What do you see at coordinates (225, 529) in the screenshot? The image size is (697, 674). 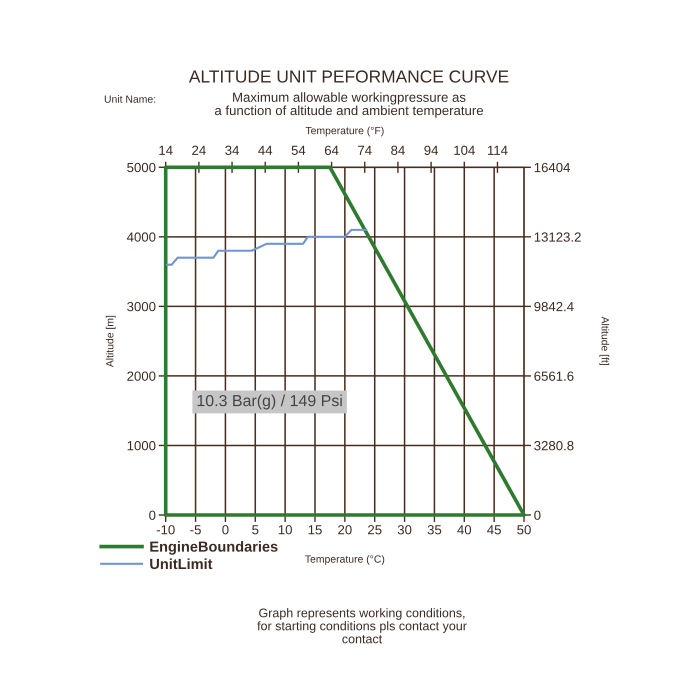 I see `x-tick-label: 0` at bounding box center [225, 529].